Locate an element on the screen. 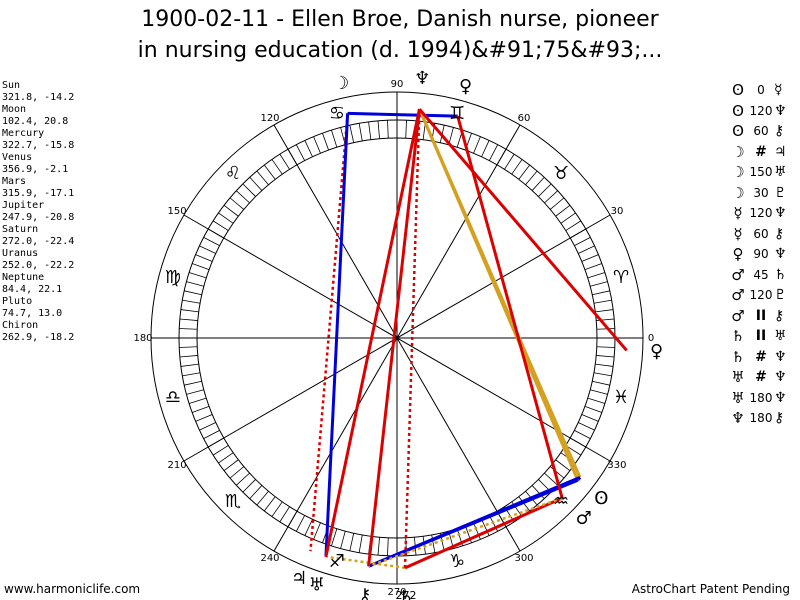 This screenshot has height=600, width=800. saturn-icon: ♄ is located at coordinates (406, 593).